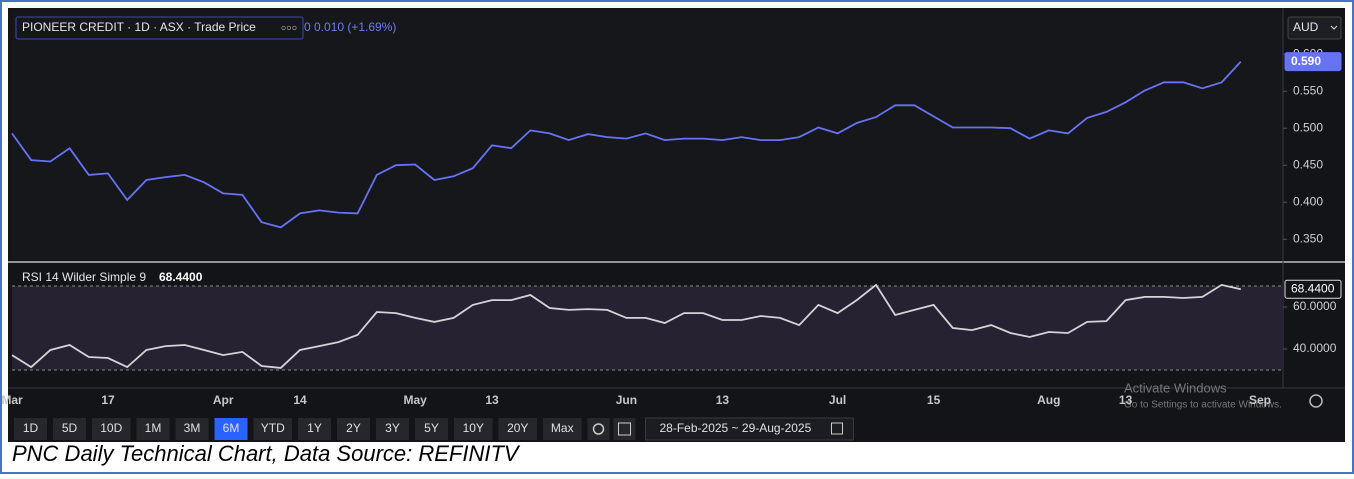 This screenshot has width=1354, height=479. Describe the element at coordinates (1260, 400) in the screenshot. I see `x-tick-label: Sep` at that location.